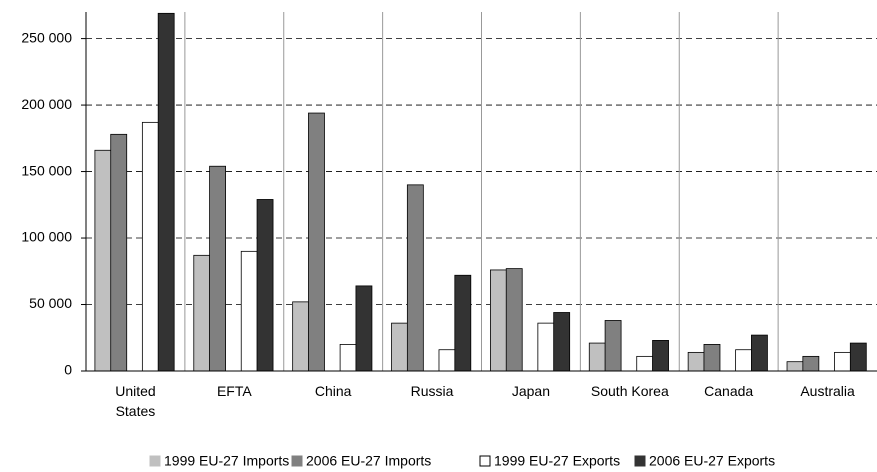 Image resolution: width=877 pixels, height=472 pixels. I want to click on legend-label: 2006 EU-27 Imports, so click(368, 461).